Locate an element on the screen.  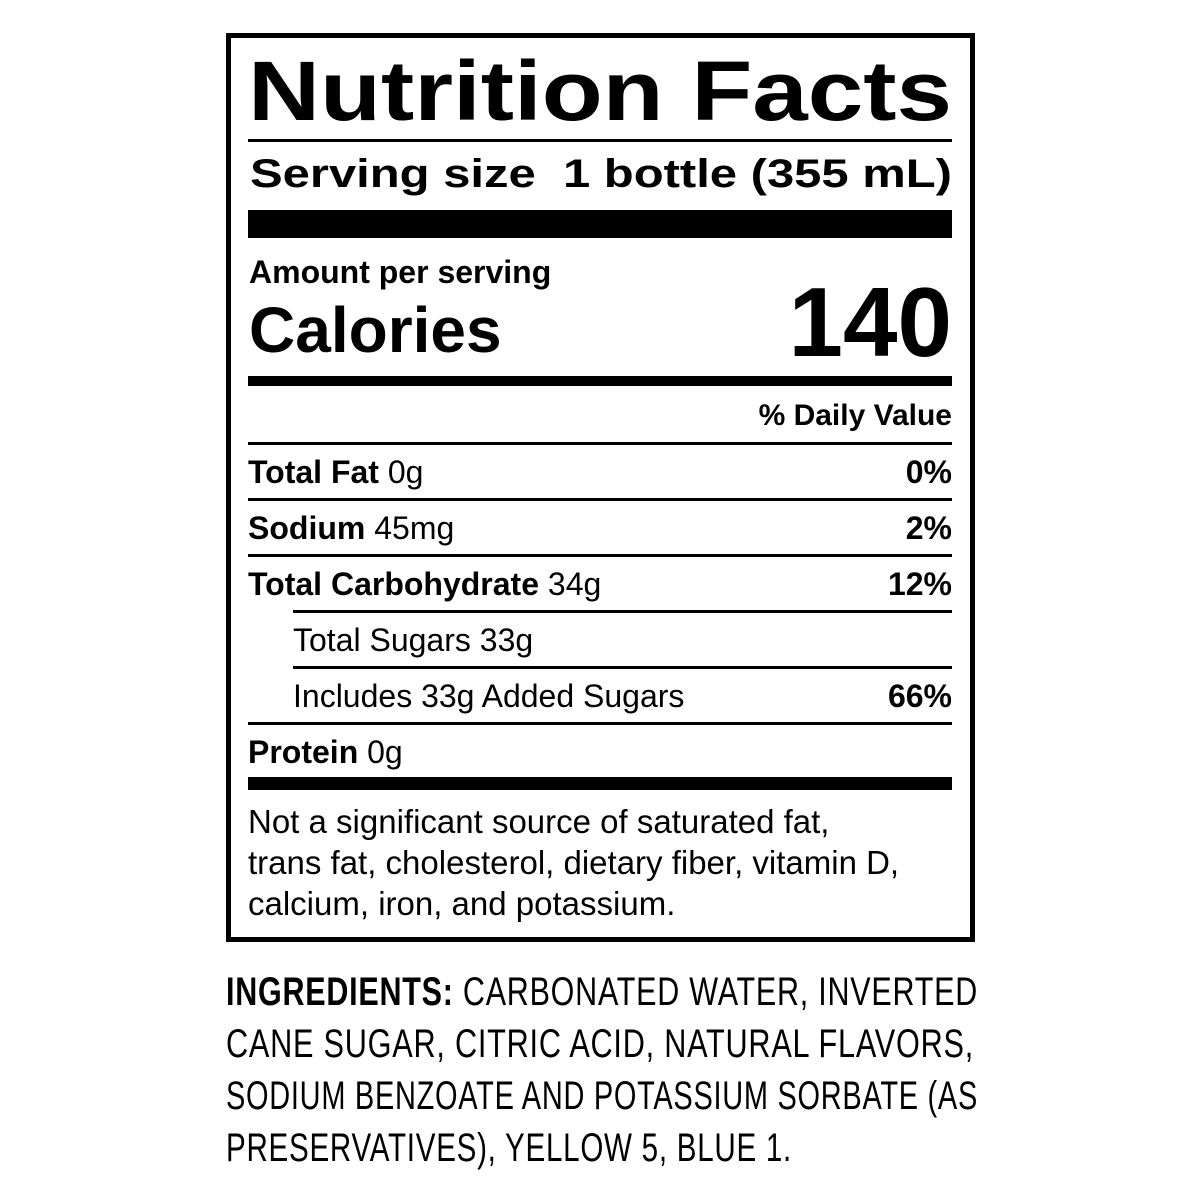
ingredients-line: INGREDIENTS: CARBONATED WATER, INVERTED is located at coordinates (602, 992).